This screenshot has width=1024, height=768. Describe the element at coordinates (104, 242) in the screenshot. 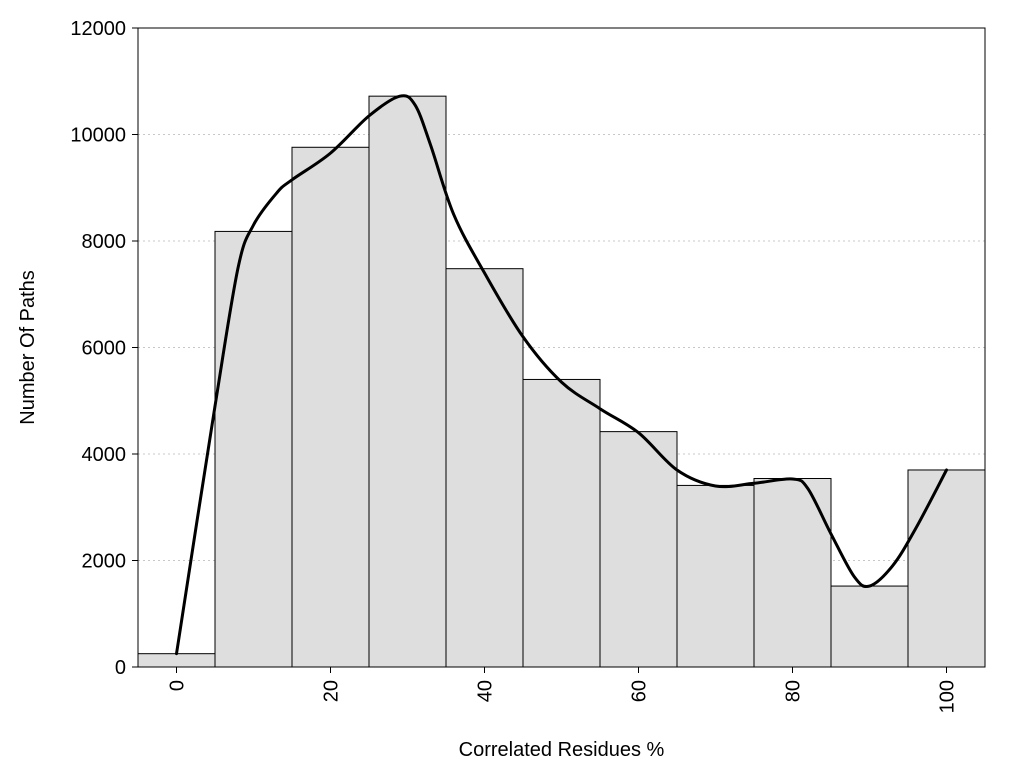

I see `y-tick-label-4: 8000` at that location.